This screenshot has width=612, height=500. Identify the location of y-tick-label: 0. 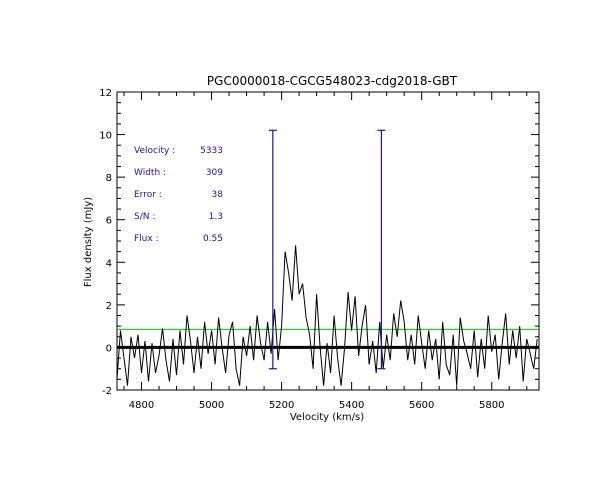
(109, 348).